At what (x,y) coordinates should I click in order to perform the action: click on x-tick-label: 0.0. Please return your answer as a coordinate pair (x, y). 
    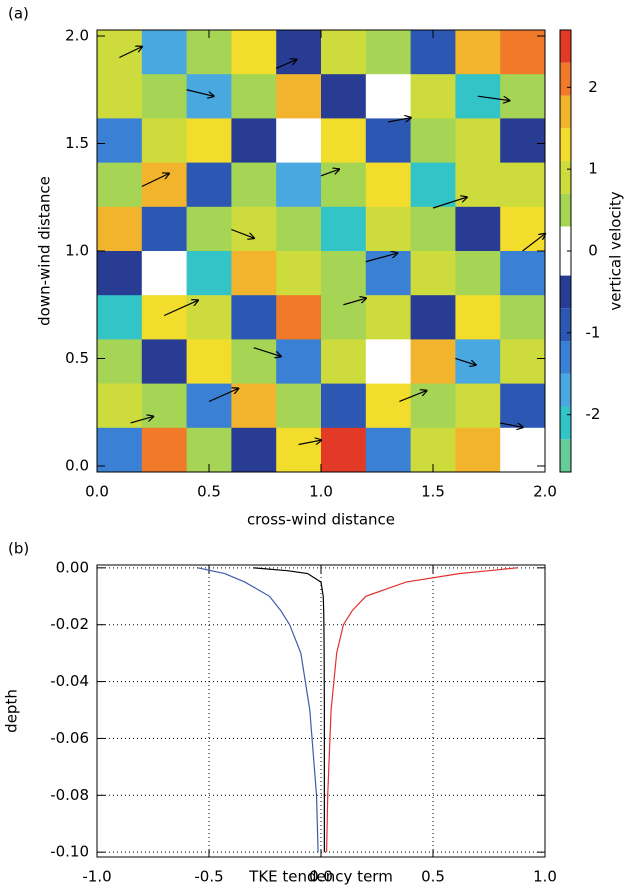
    Looking at the image, I should click on (321, 876).